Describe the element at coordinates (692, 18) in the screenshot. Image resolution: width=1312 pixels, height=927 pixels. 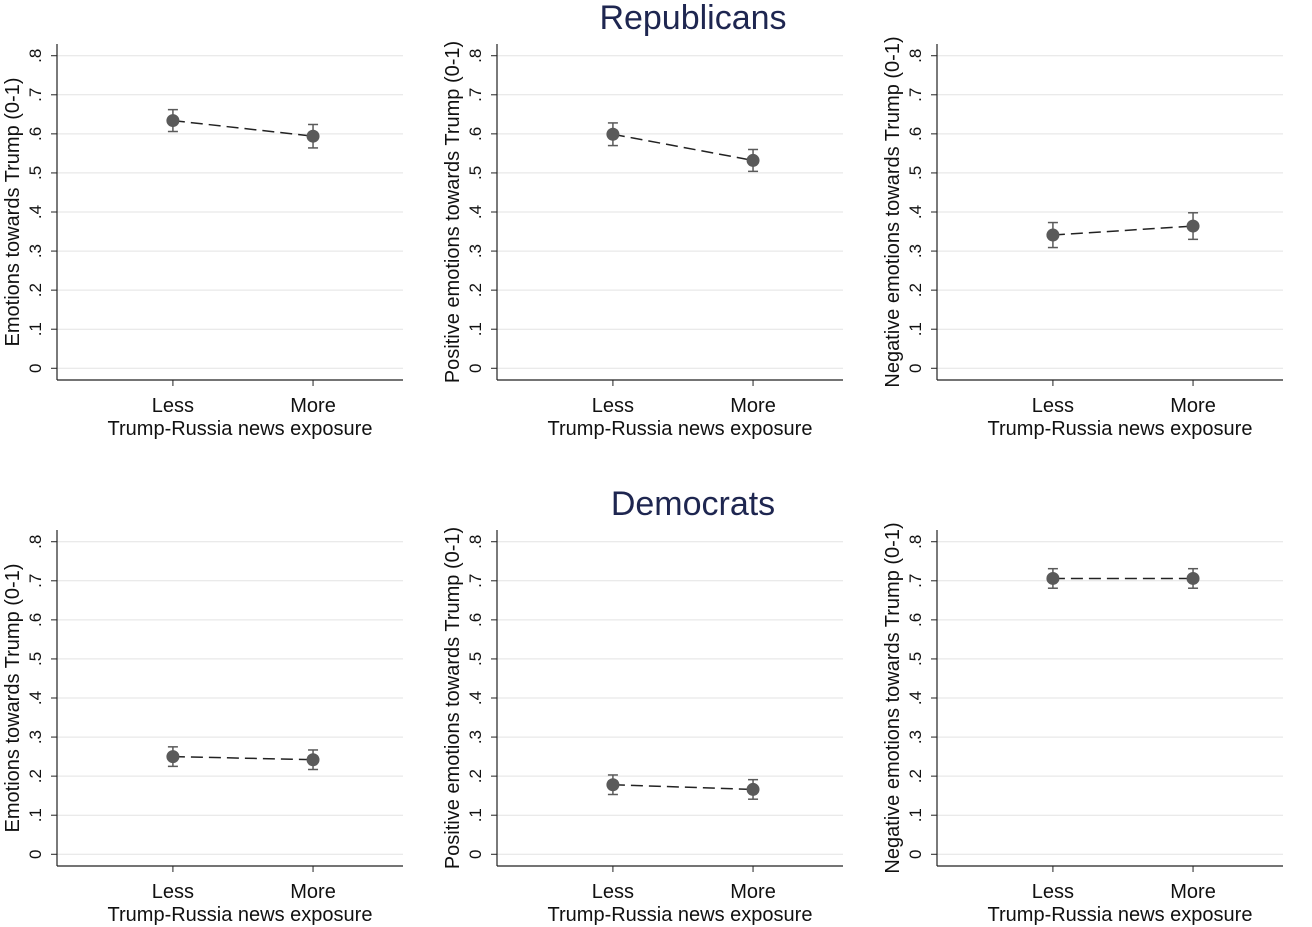
I see `panel-title: Republicans` at that location.